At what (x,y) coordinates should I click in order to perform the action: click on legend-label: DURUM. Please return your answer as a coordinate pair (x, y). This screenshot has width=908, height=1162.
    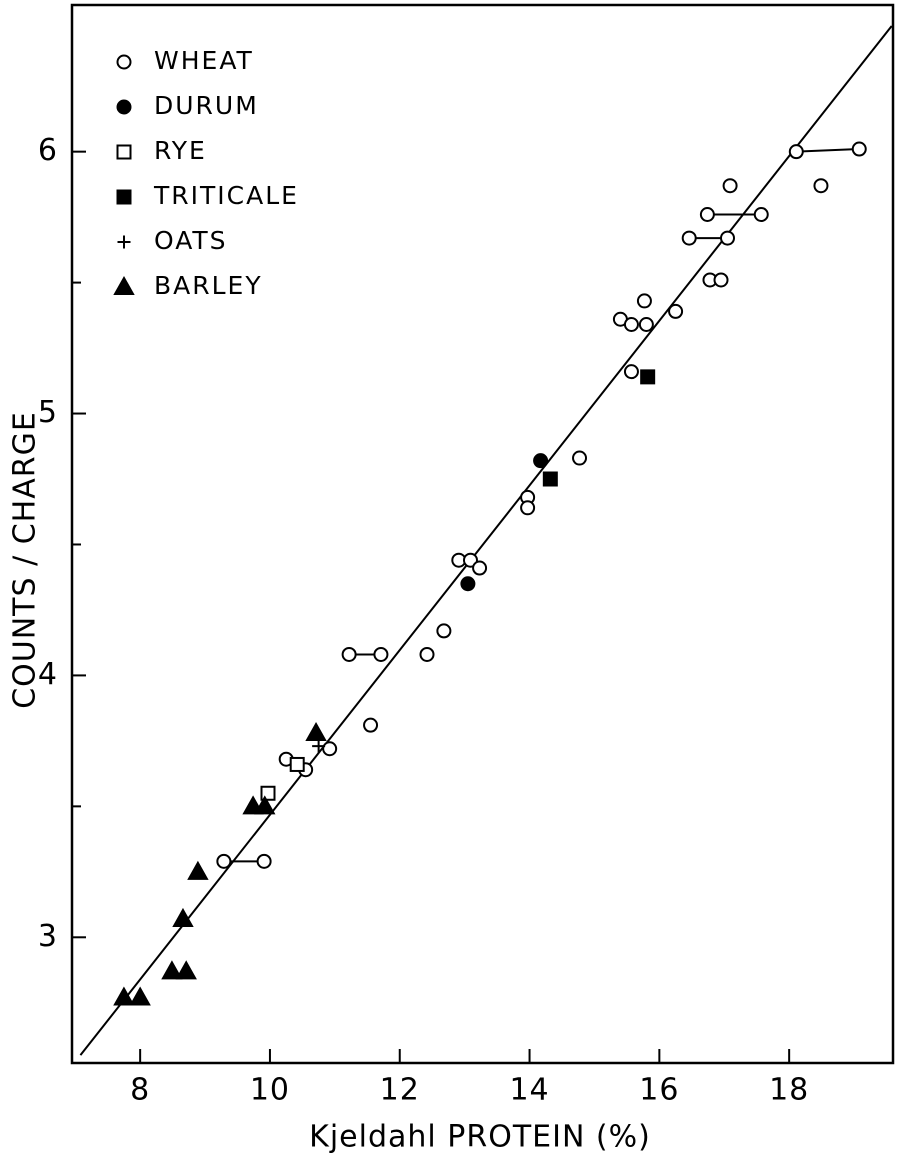
    Looking at the image, I should click on (206, 105).